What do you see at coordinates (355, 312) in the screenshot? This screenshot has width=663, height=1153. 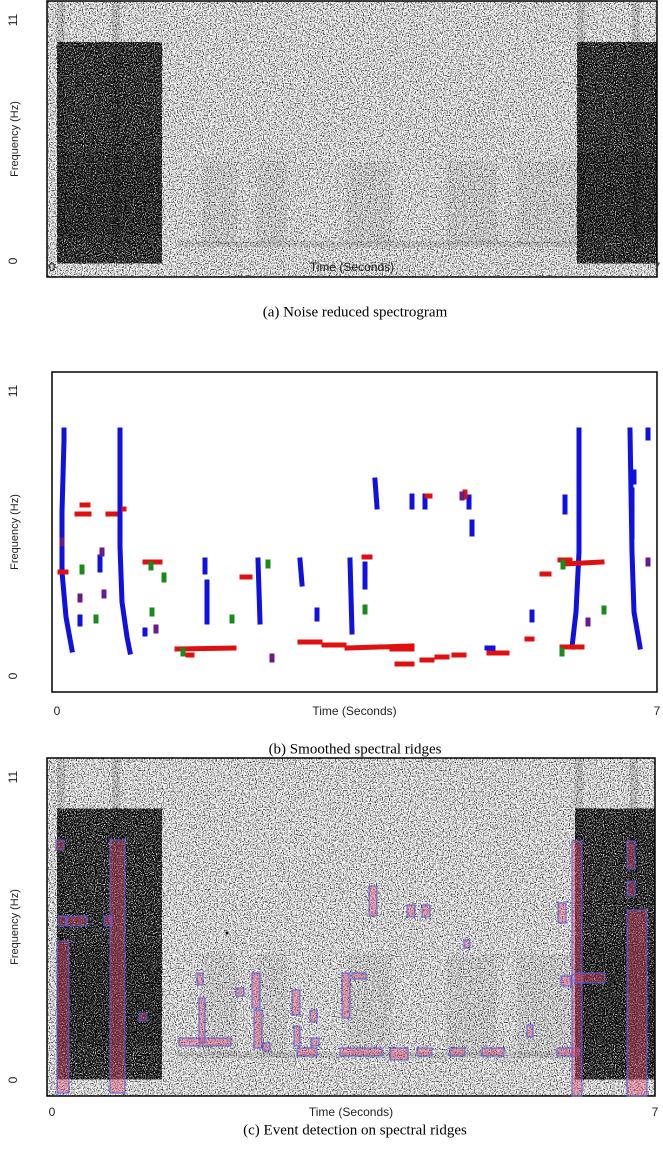 I see `caption: (a) Noise reduced spectrogram` at bounding box center [355, 312].